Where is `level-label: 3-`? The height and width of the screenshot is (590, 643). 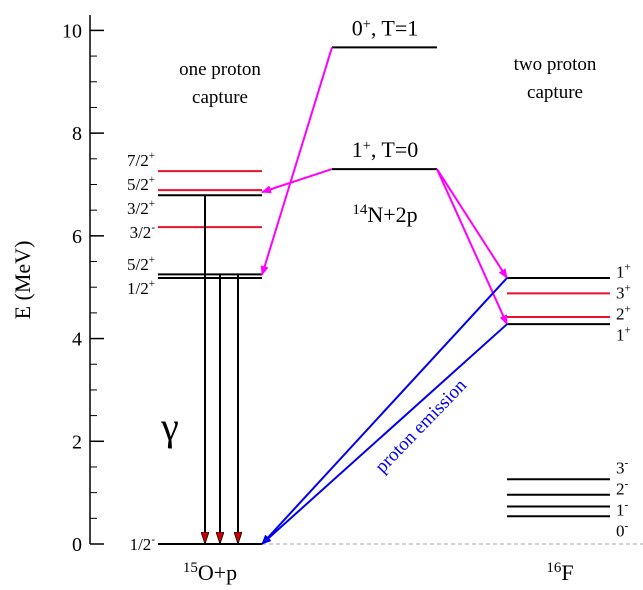
level-label: 3- is located at coordinates (622, 468).